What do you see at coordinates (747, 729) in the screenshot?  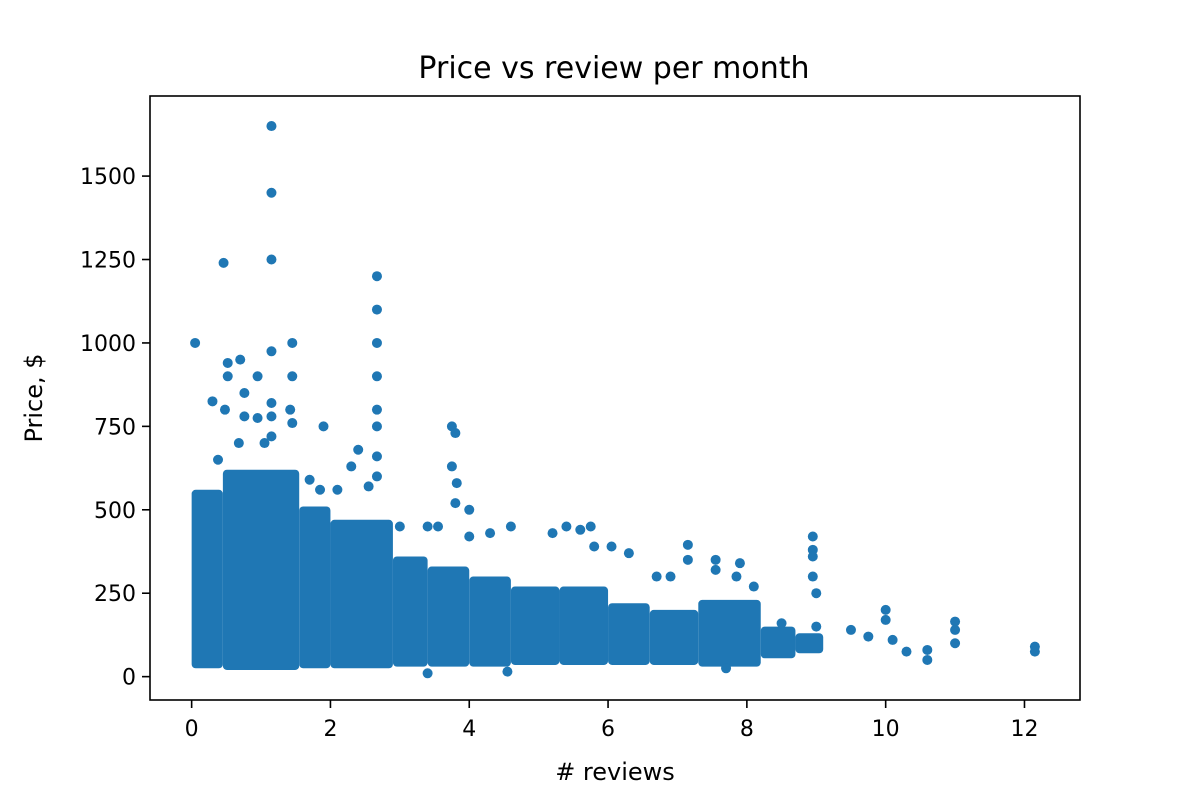 I see `x-tick-label: 8` at bounding box center [747, 729].